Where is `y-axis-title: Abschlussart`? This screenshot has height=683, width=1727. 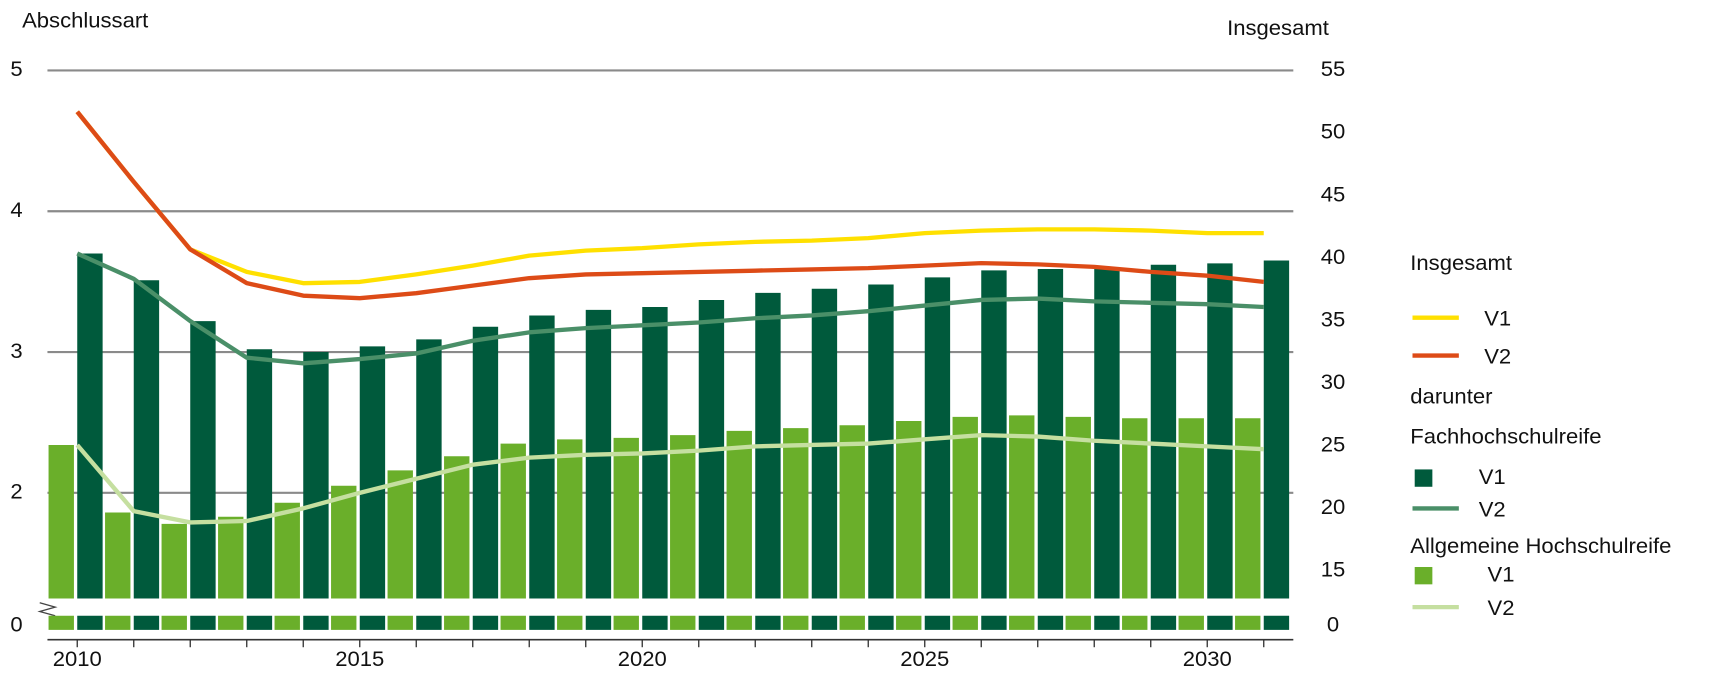
y-axis-title: Abschlussart is located at coordinates (85, 20).